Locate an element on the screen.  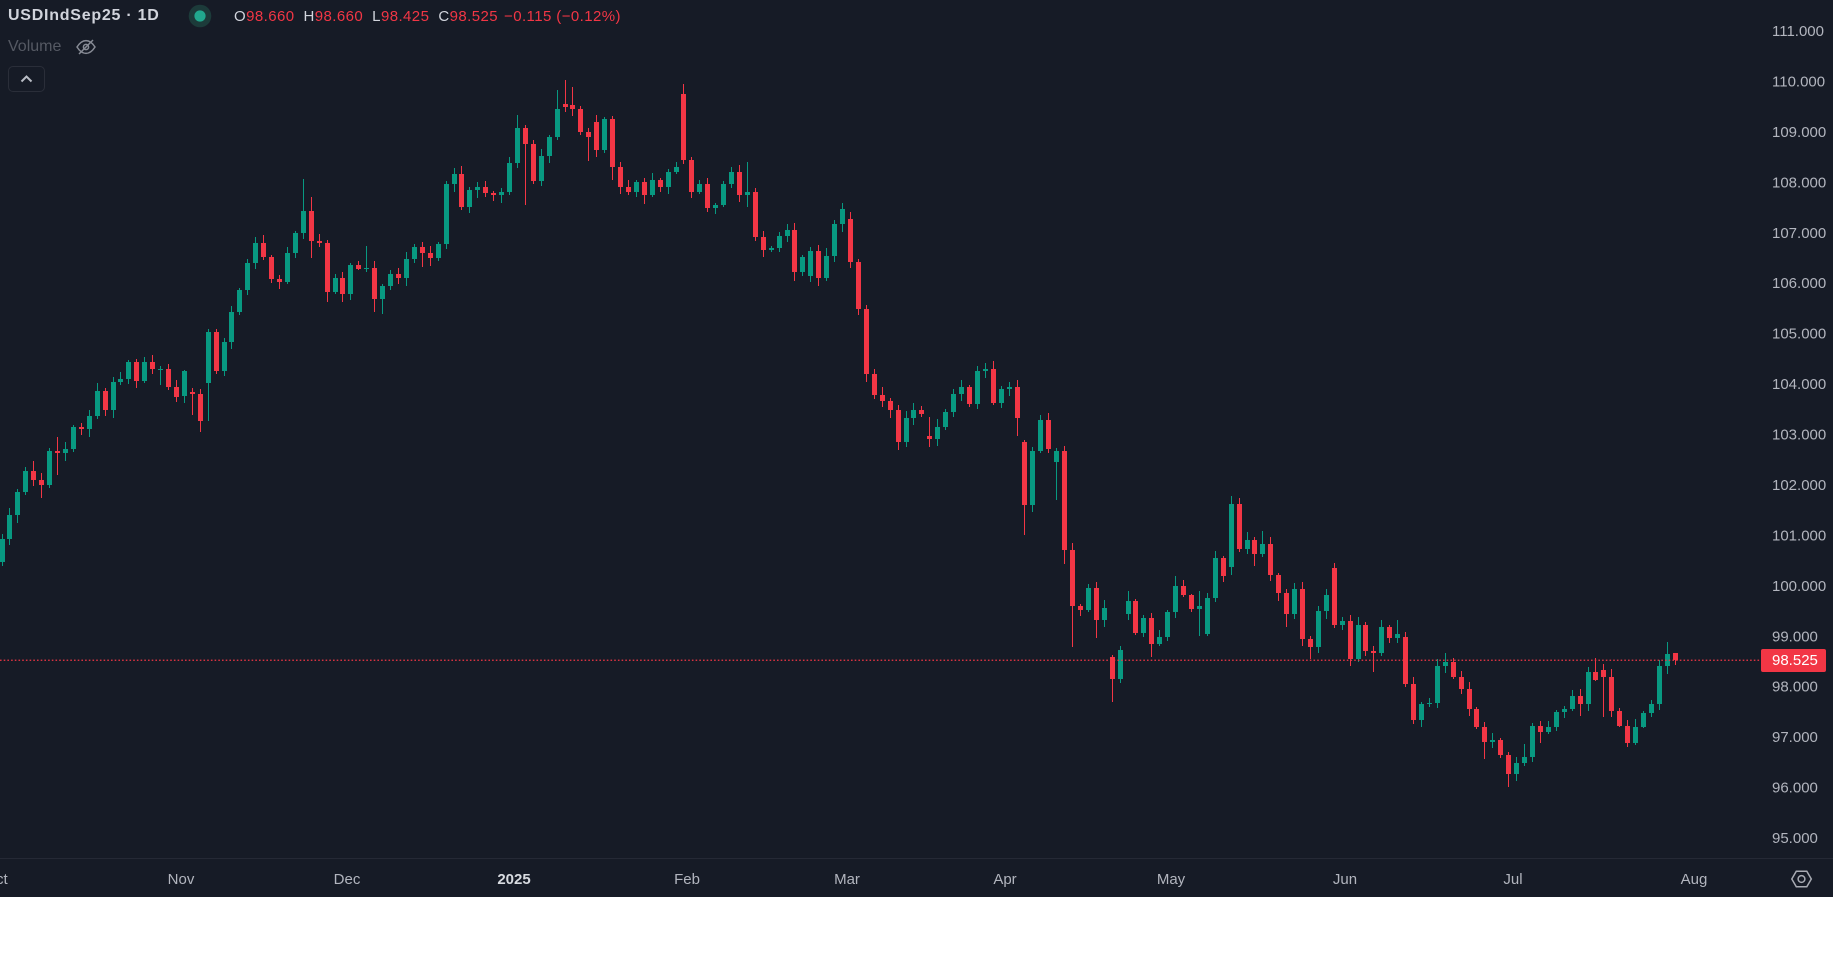
svg-text: Jun is located at coordinates (1345, 879).